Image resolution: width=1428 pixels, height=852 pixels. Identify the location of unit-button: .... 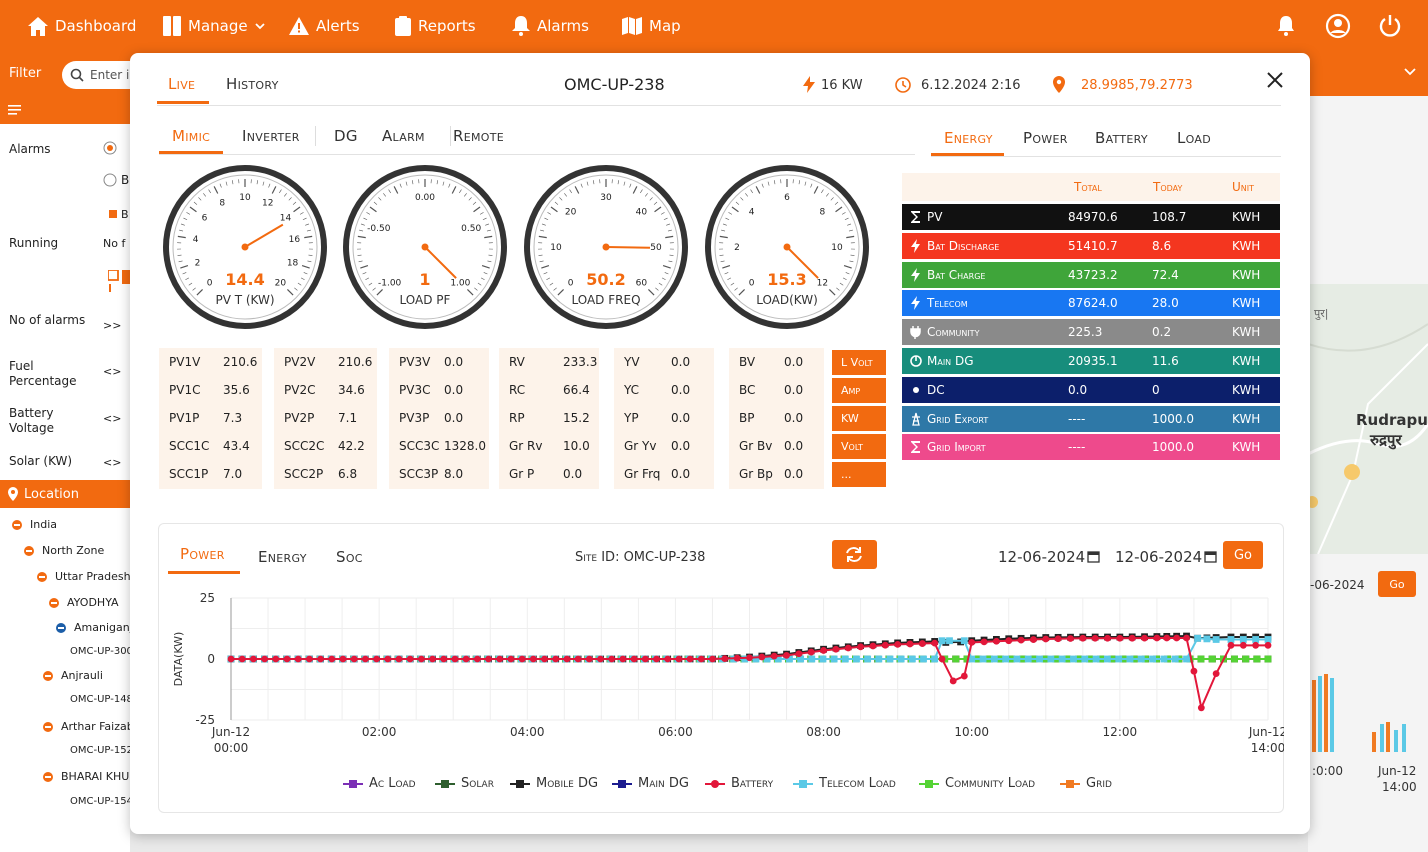
(859, 474).